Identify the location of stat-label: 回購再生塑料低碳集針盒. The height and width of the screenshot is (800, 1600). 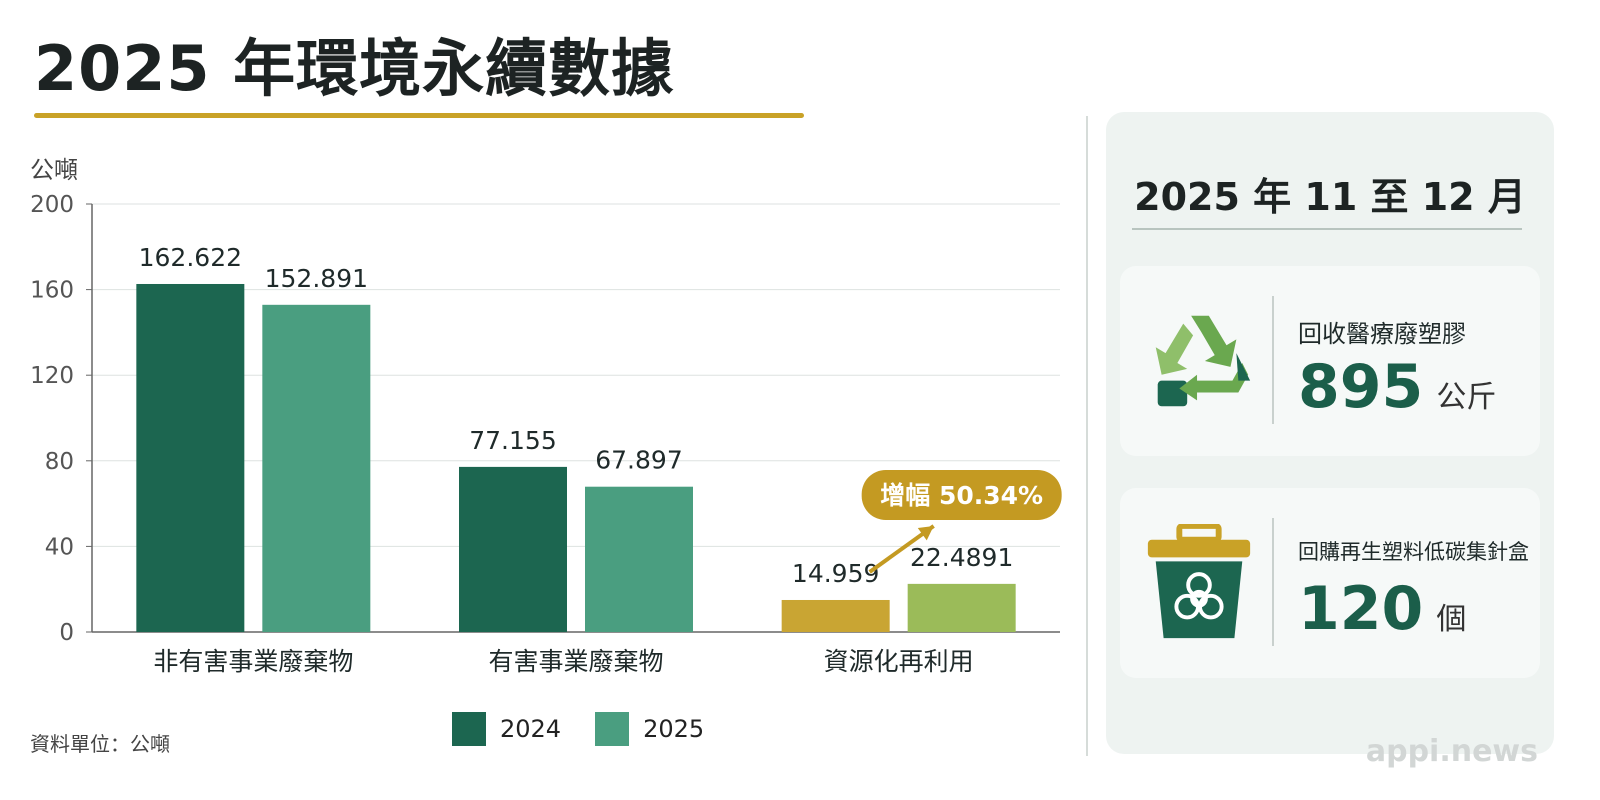
(1413, 552).